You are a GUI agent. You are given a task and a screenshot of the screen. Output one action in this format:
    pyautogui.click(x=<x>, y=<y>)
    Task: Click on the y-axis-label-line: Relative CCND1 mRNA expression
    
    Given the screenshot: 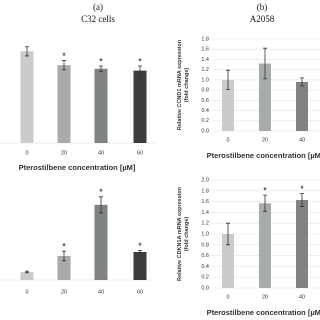 What is the action you would take?
    pyautogui.click(x=180, y=84)
    